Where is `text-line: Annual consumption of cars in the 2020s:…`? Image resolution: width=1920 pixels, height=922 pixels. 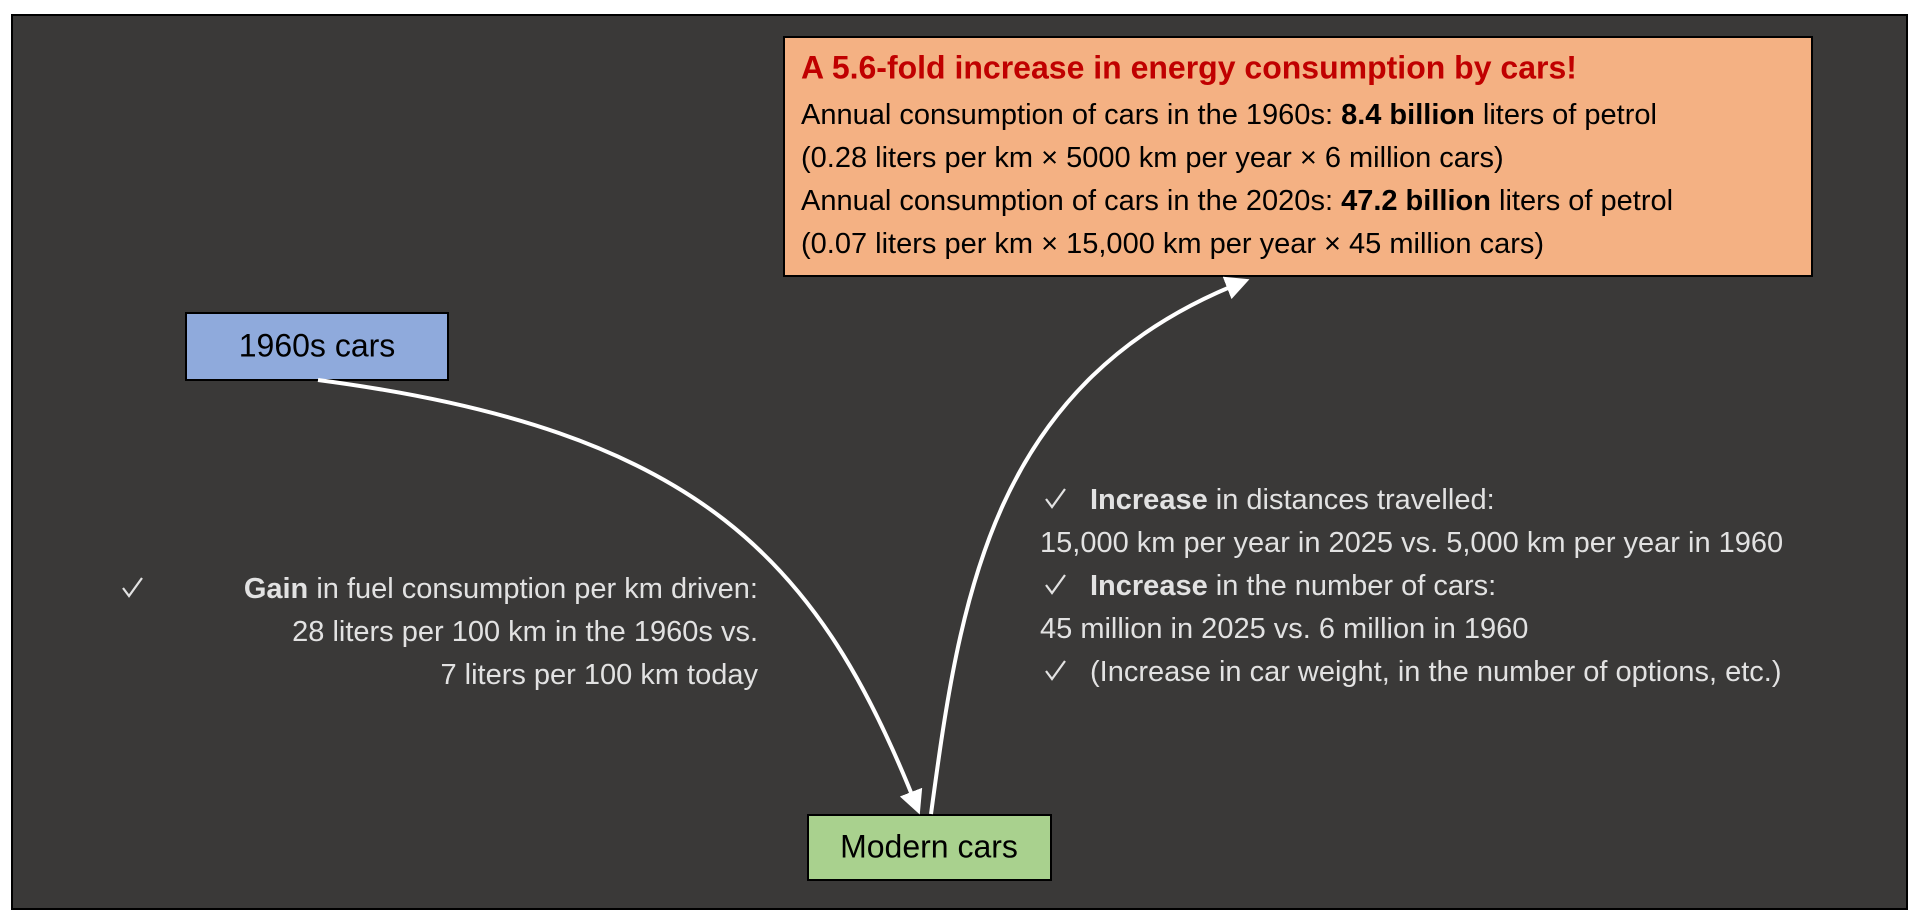
text-line: Annual consumption of cars in the 2020s:… is located at coordinates (1237, 201).